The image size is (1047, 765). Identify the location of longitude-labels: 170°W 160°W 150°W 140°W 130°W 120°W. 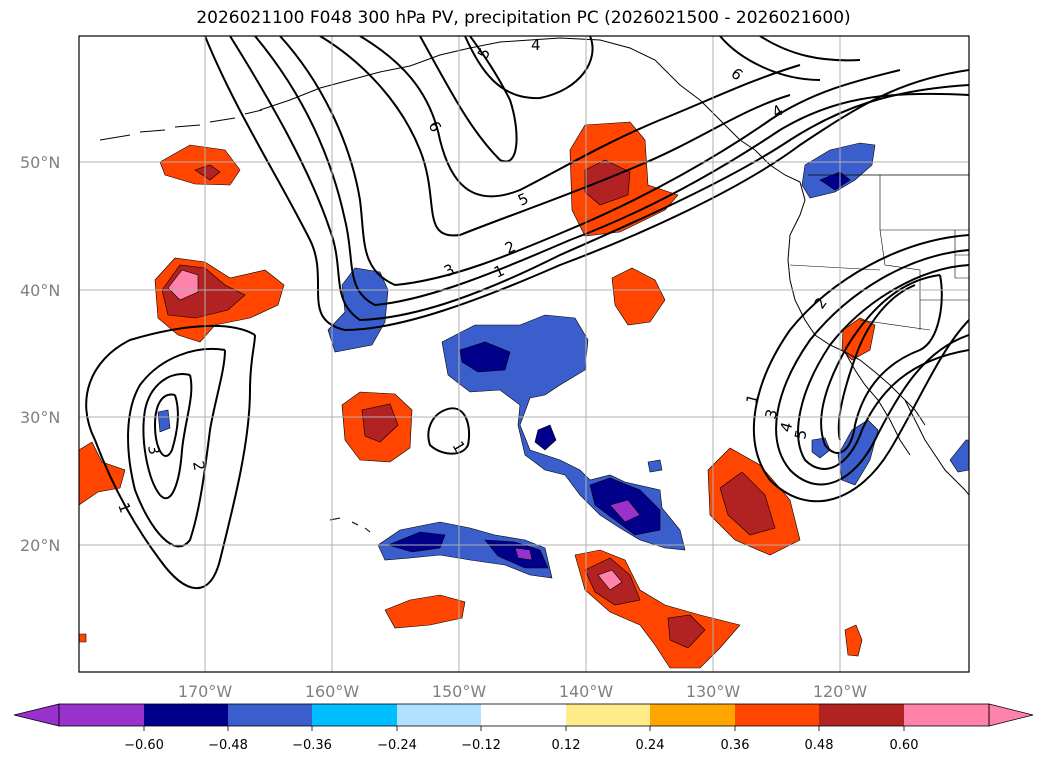
(523, 691).